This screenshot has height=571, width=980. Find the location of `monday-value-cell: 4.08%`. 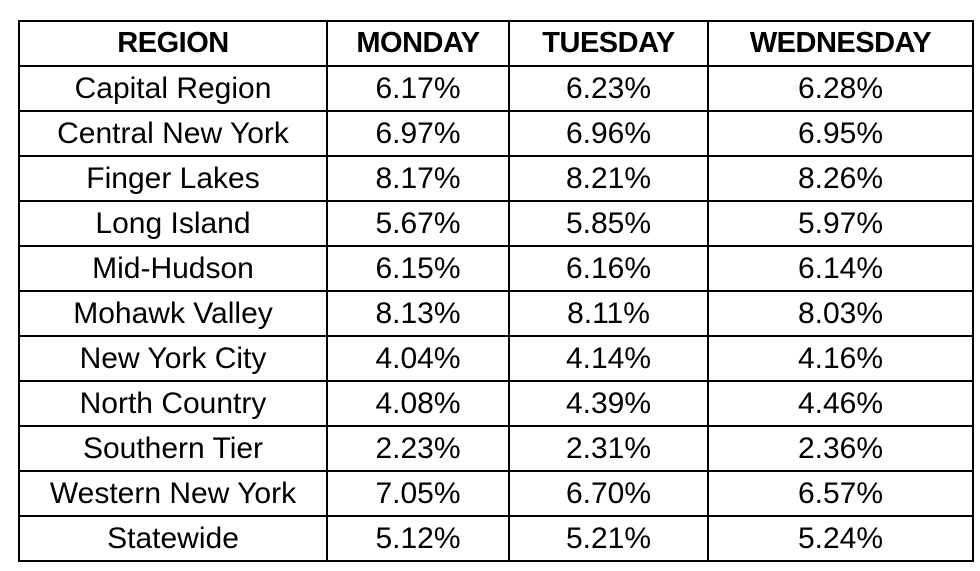

monday-value-cell: 4.08% is located at coordinates (418, 403).